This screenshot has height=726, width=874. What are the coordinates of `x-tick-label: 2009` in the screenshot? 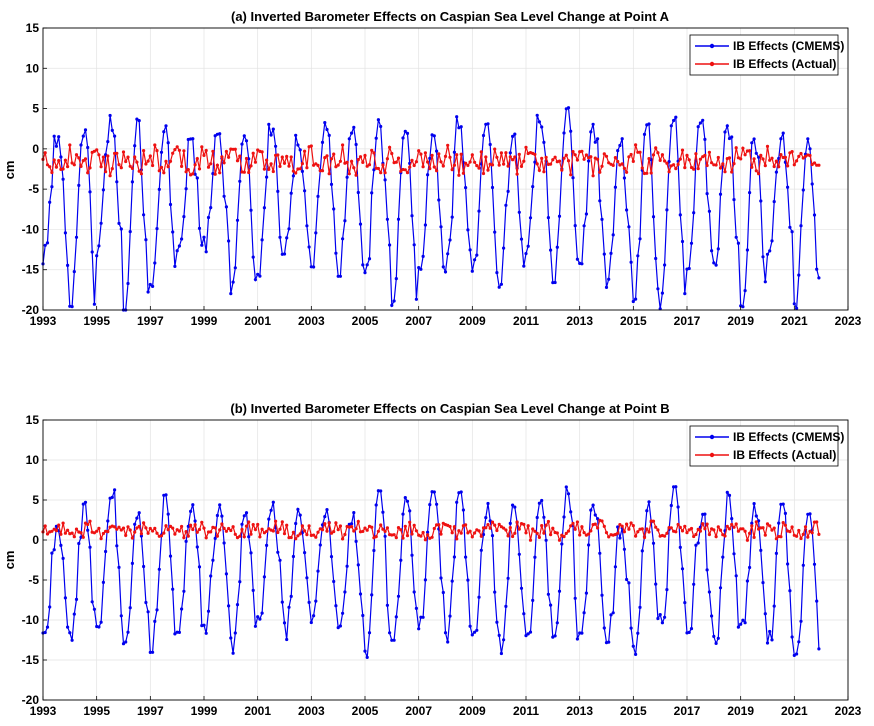 It's located at (472, 321).